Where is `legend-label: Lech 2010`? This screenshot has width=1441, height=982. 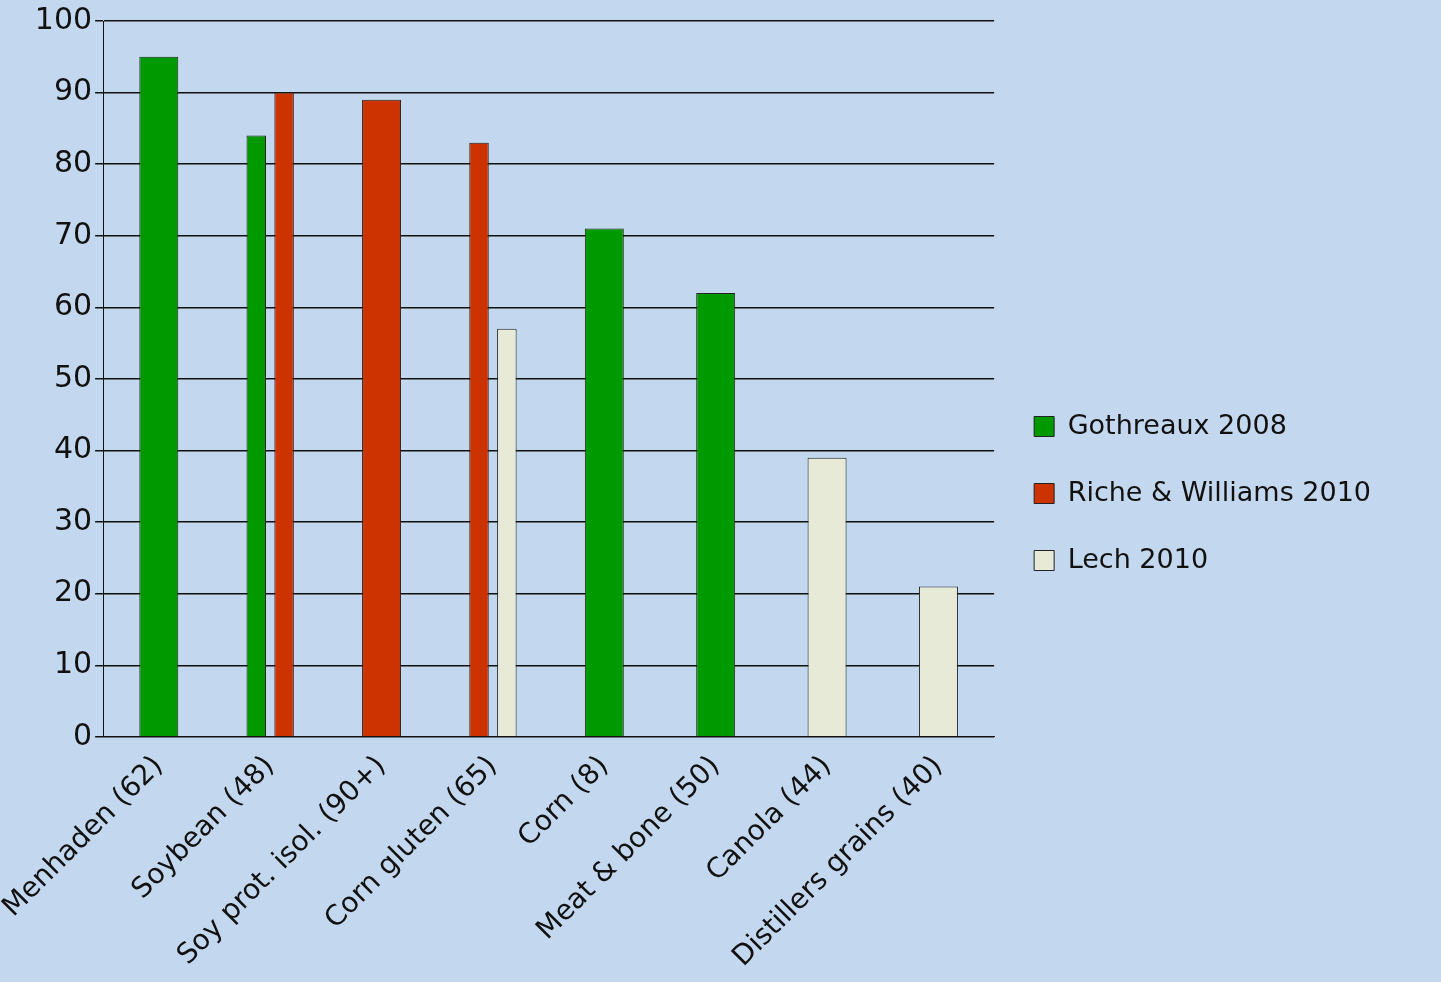 legend-label: Lech 2010 is located at coordinates (1138, 558).